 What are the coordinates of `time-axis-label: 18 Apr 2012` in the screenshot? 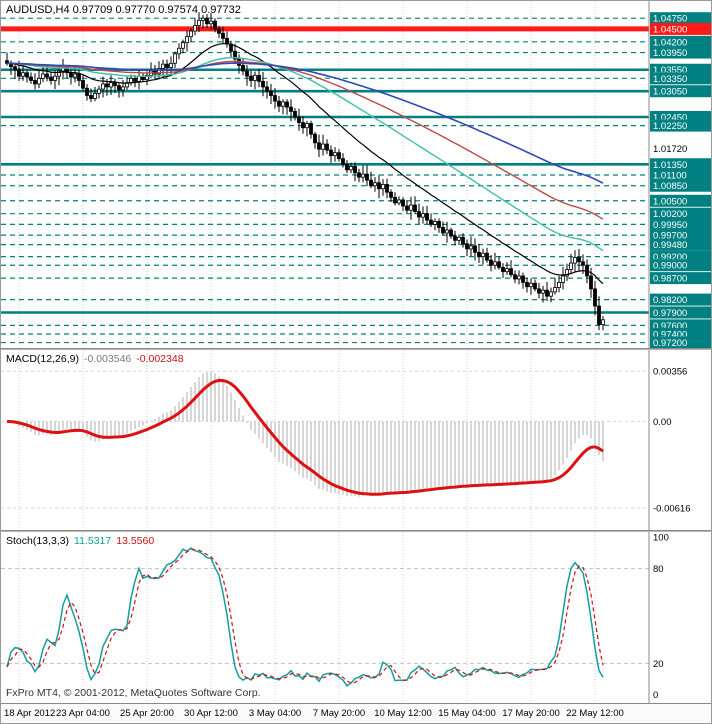 It's located at (30, 713).